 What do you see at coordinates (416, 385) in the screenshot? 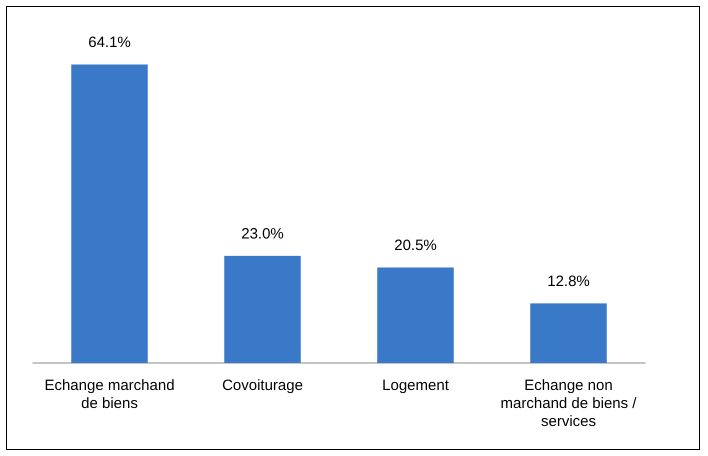
I see `x-tick-label: Logement` at bounding box center [416, 385].